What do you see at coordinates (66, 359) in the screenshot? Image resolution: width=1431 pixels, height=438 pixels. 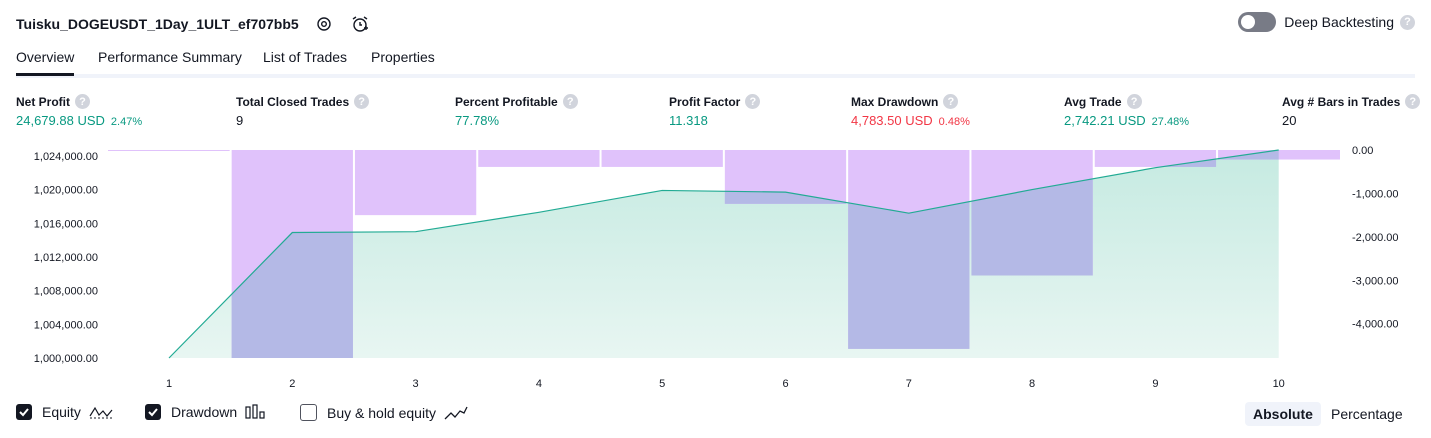 I see `left-axis-tick: 1,000,000.00` at bounding box center [66, 359].